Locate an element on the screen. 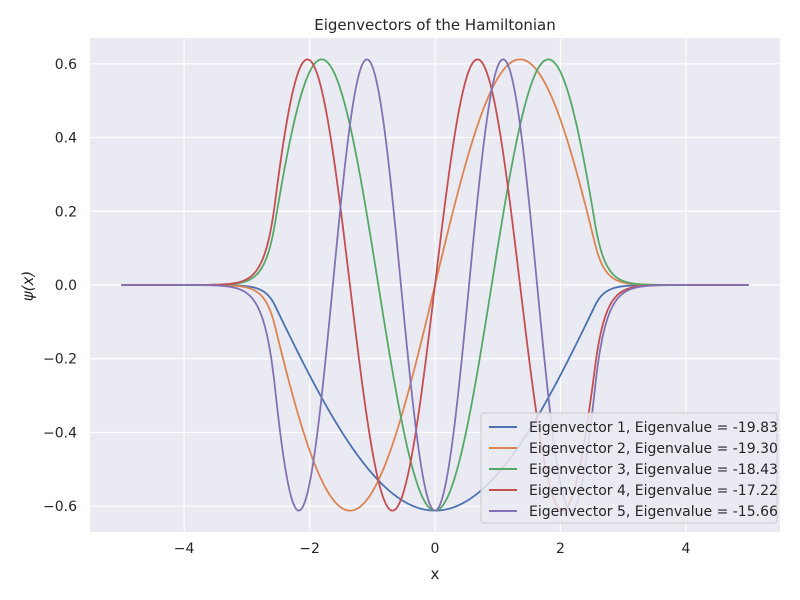 The width and height of the screenshot is (800, 600). y-tick-label: −0.6 is located at coordinates (60, 507).